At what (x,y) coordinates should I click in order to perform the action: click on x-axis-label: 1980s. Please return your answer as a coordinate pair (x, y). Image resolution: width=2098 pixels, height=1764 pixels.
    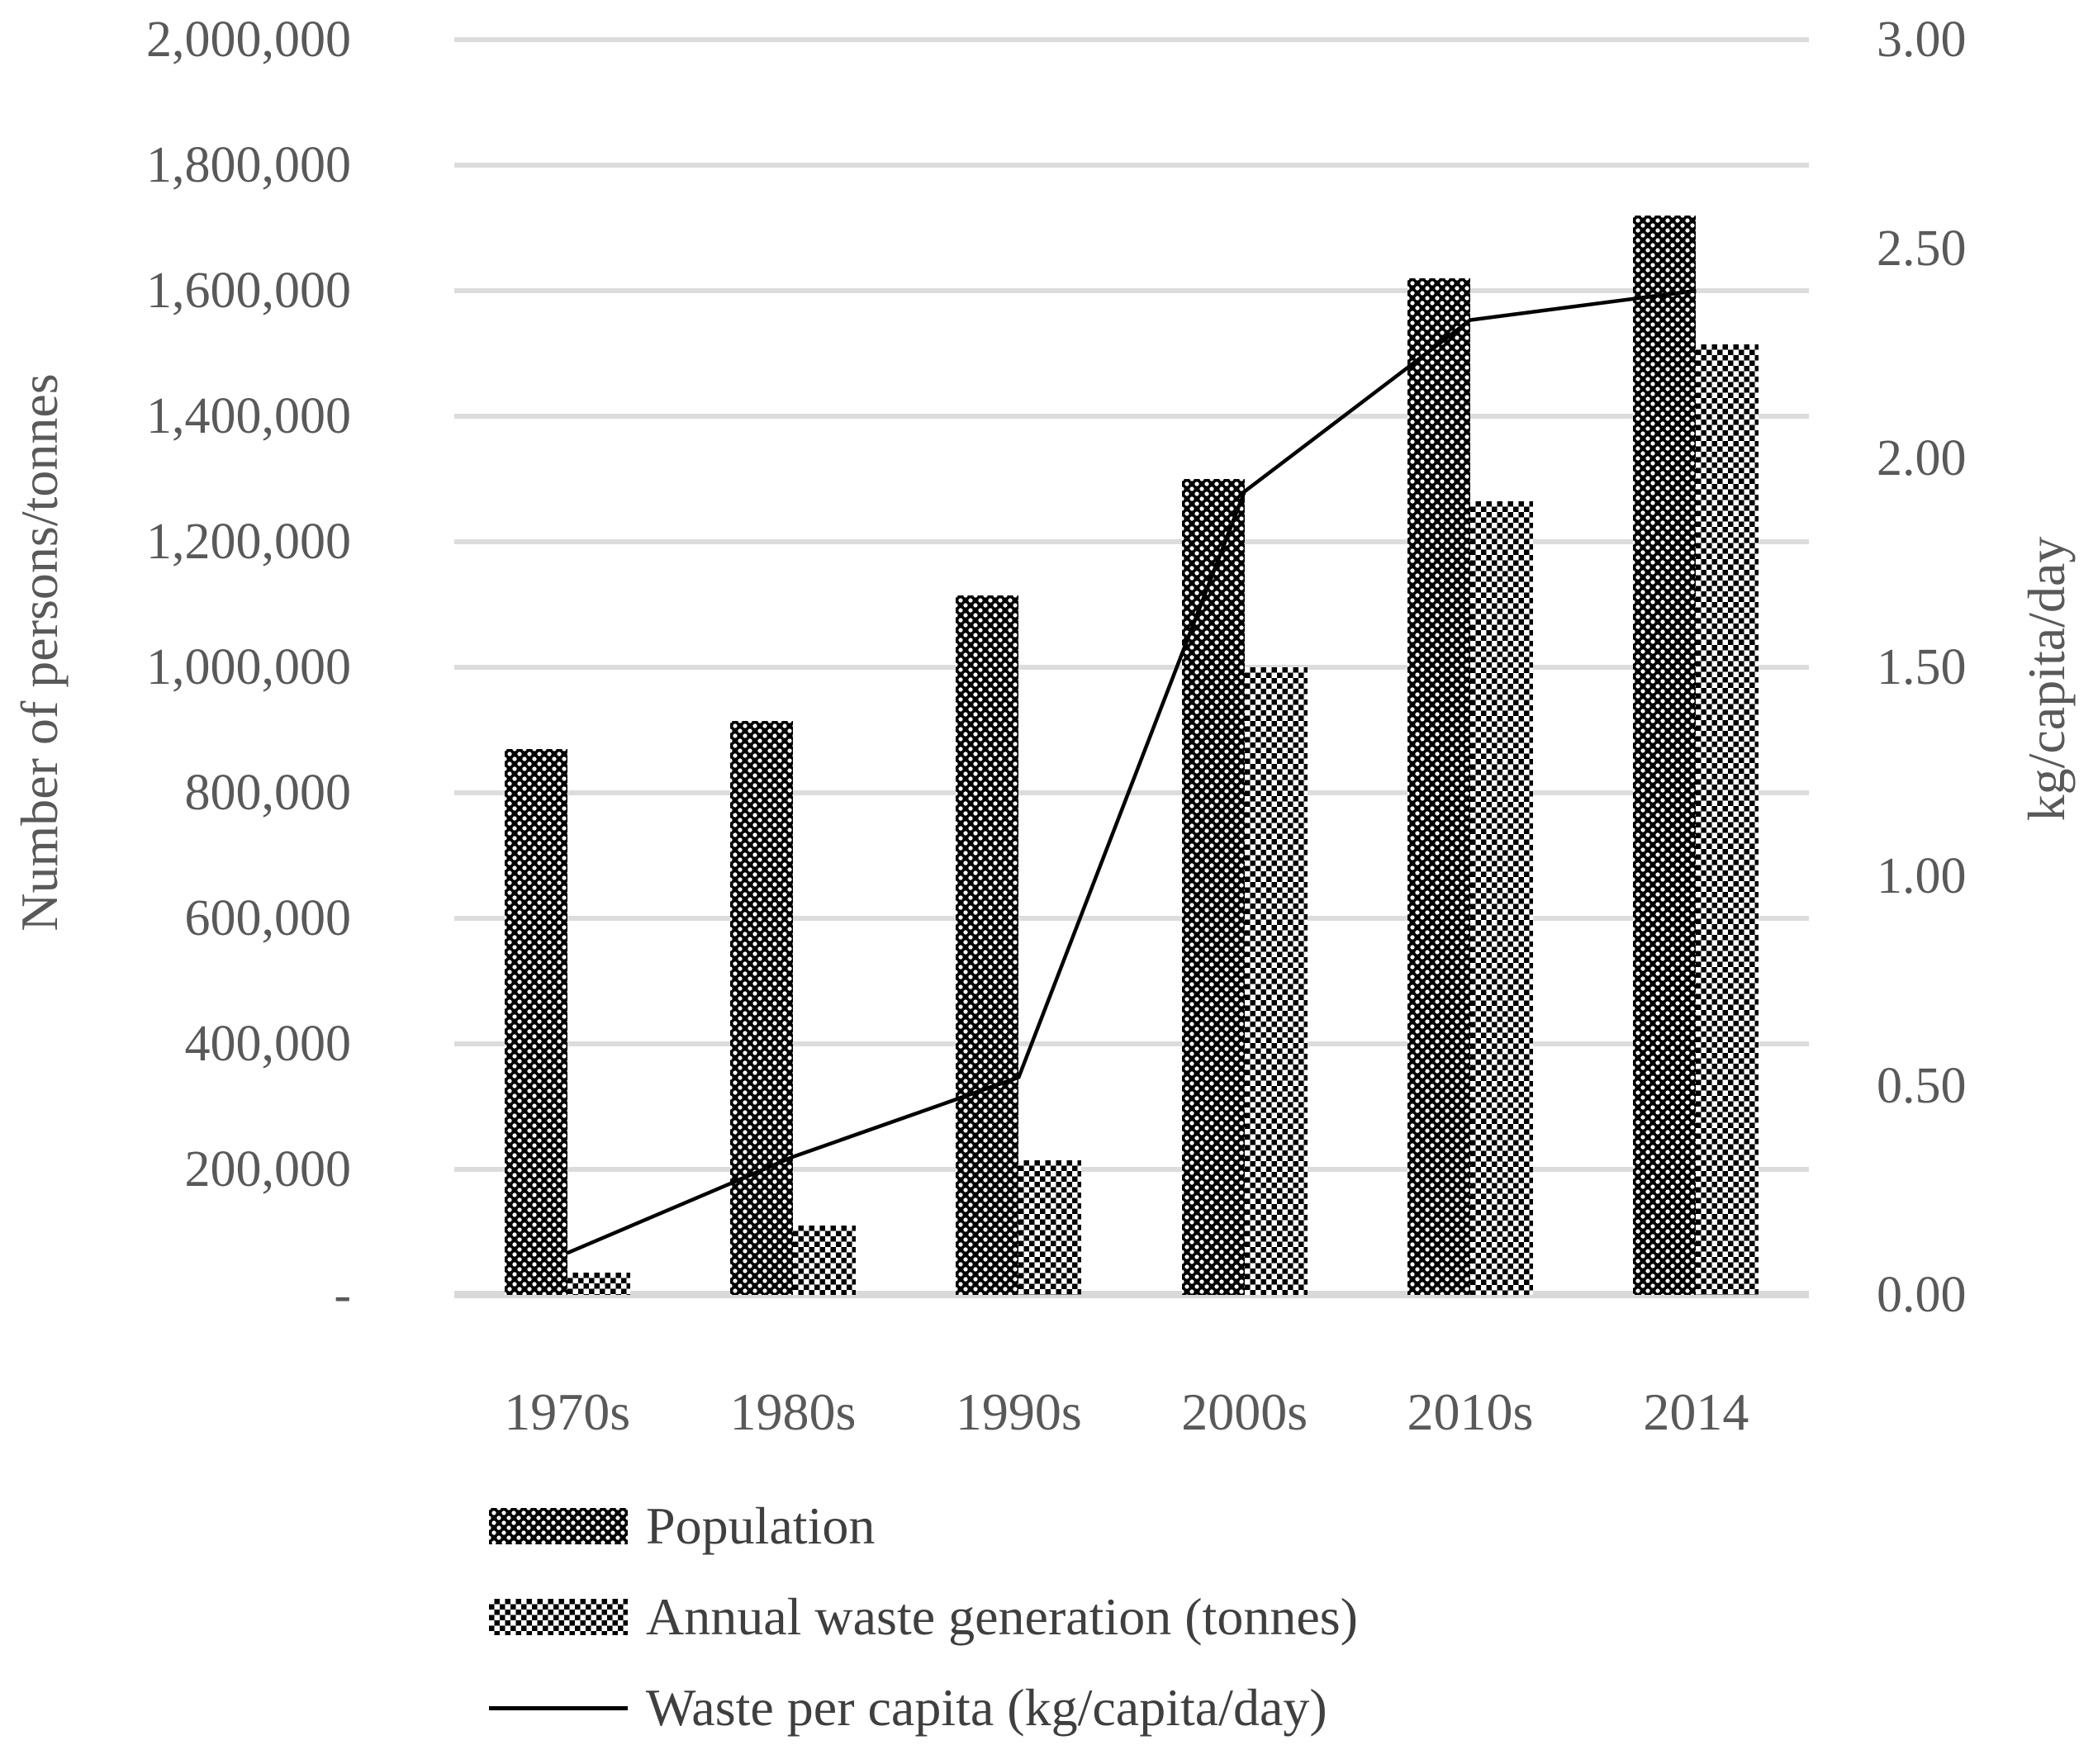
    Looking at the image, I should click on (793, 1411).